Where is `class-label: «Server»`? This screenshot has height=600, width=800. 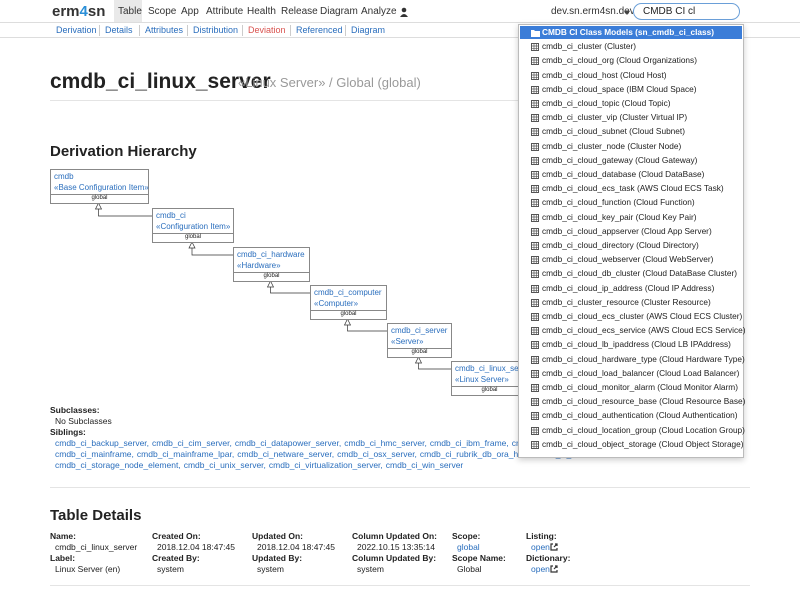 class-label: «Server» is located at coordinates (407, 341).